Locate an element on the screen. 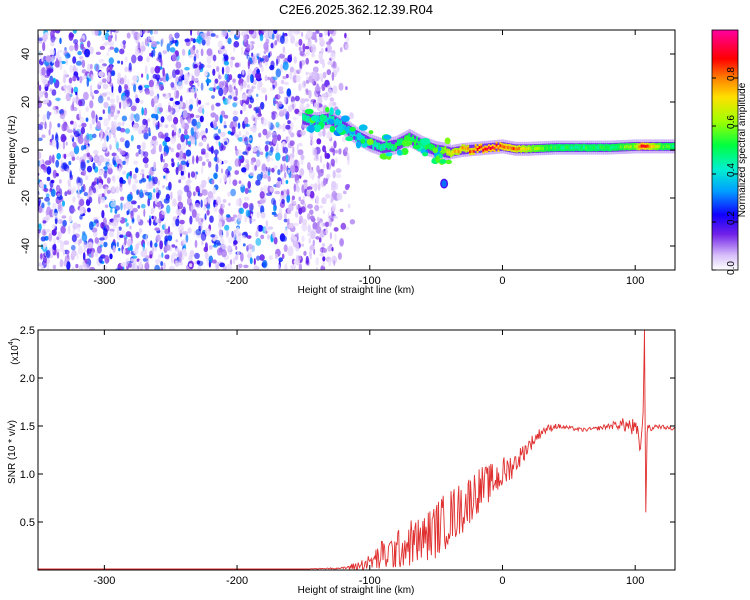 The height and width of the screenshot is (600, 750). x-tick-label: 100 is located at coordinates (635, 581).